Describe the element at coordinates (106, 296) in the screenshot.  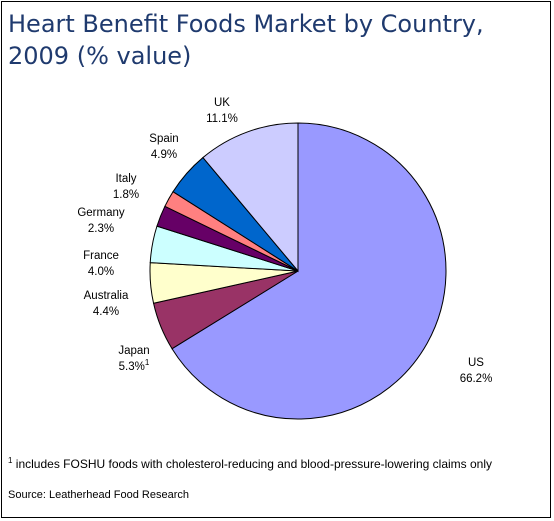
I see `slice-label-australia: Australia` at that location.